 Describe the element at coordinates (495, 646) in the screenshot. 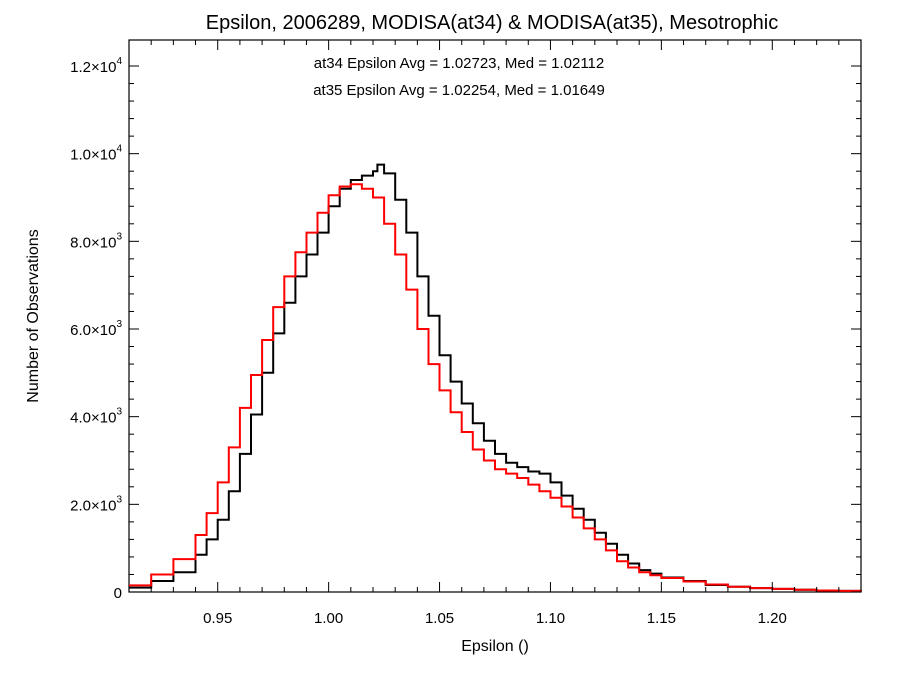

I see `x-axis-label: Epsilon ()` at that location.